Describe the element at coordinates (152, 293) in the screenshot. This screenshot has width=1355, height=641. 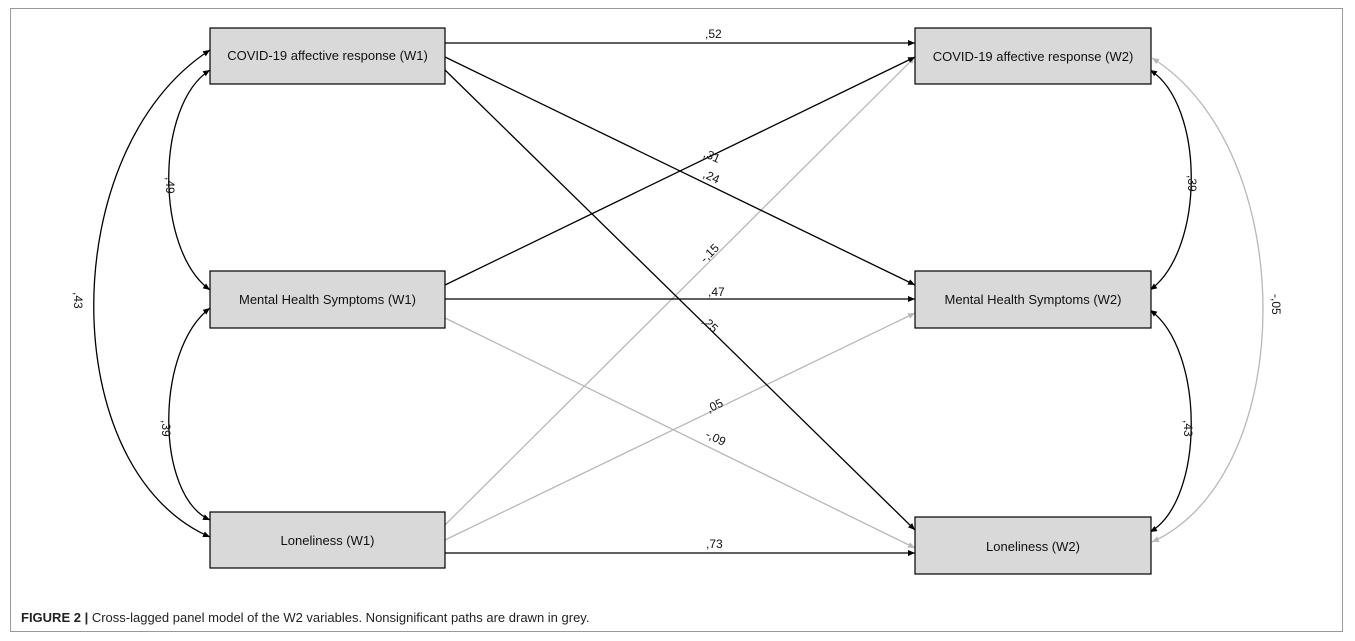
I see `corr-arc-covid-lonely-w1` at that location.